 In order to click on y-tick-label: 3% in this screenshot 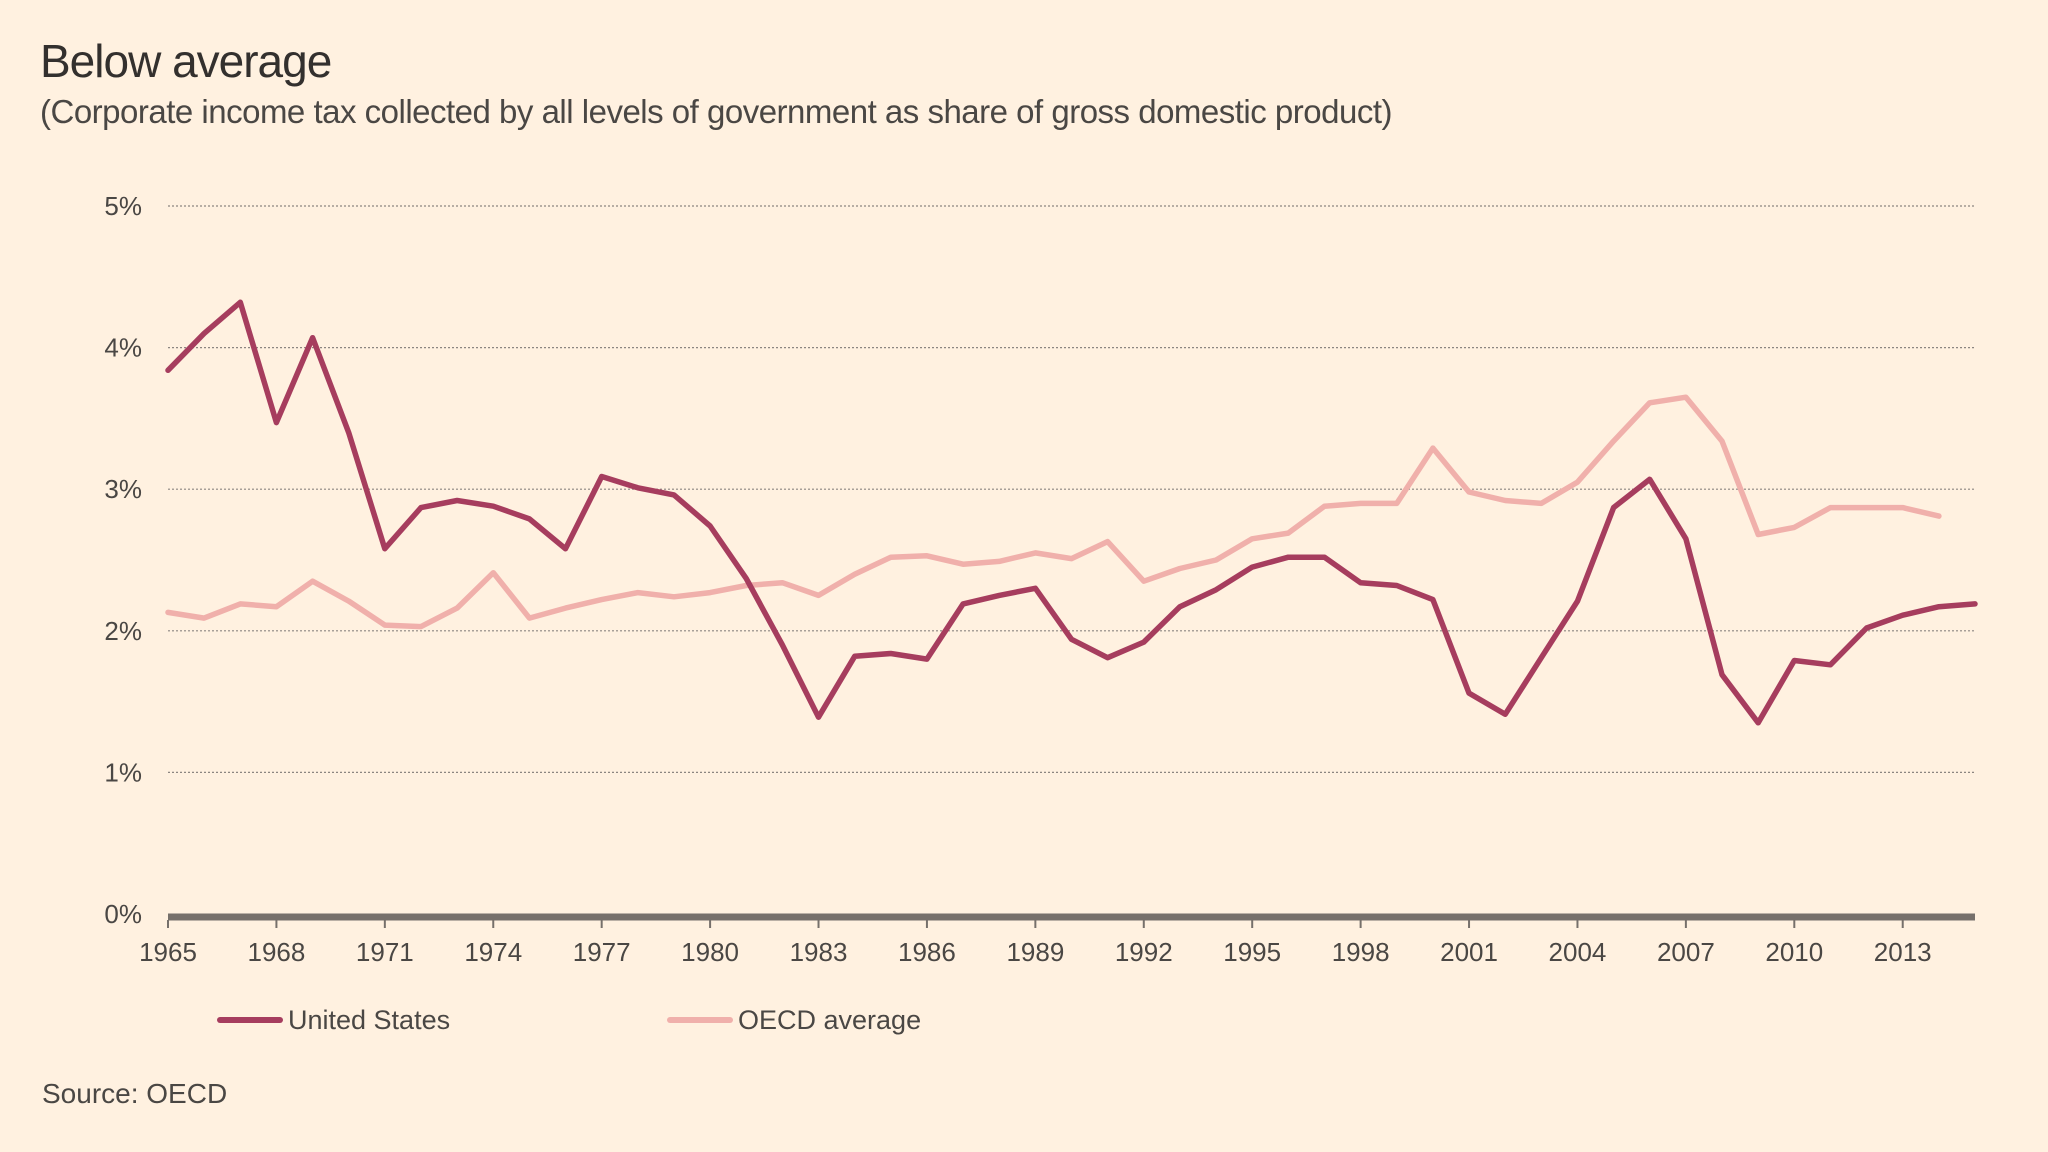, I will do `click(123, 489)`.